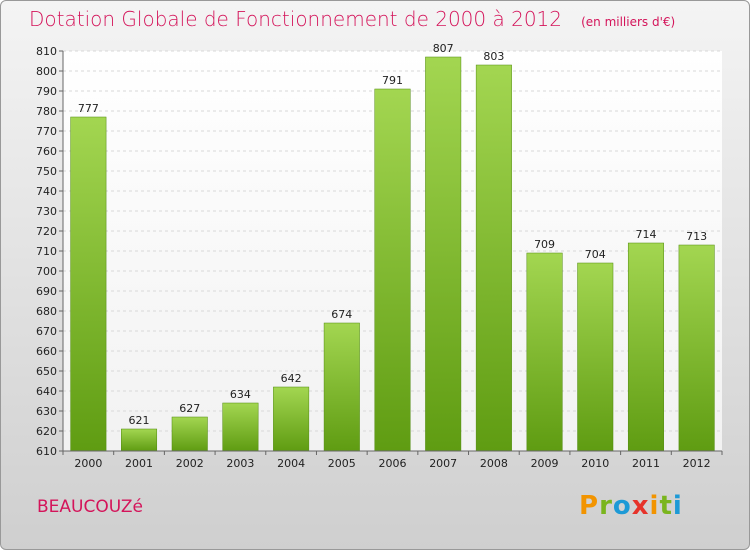 This screenshot has width=750, height=550. Describe the element at coordinates (46, 171) in the screenshot. I see `y-tick-label: 750` at that location.